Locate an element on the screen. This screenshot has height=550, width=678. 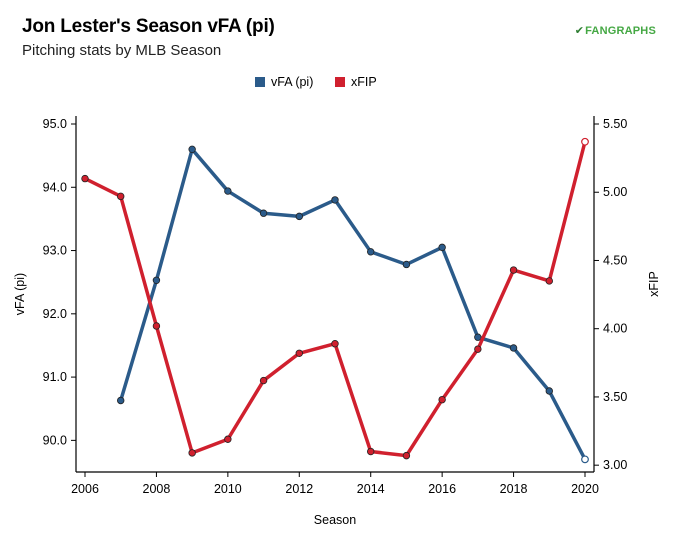
y-right-tick-label: 5.00 is located at coordinates (615, 192).